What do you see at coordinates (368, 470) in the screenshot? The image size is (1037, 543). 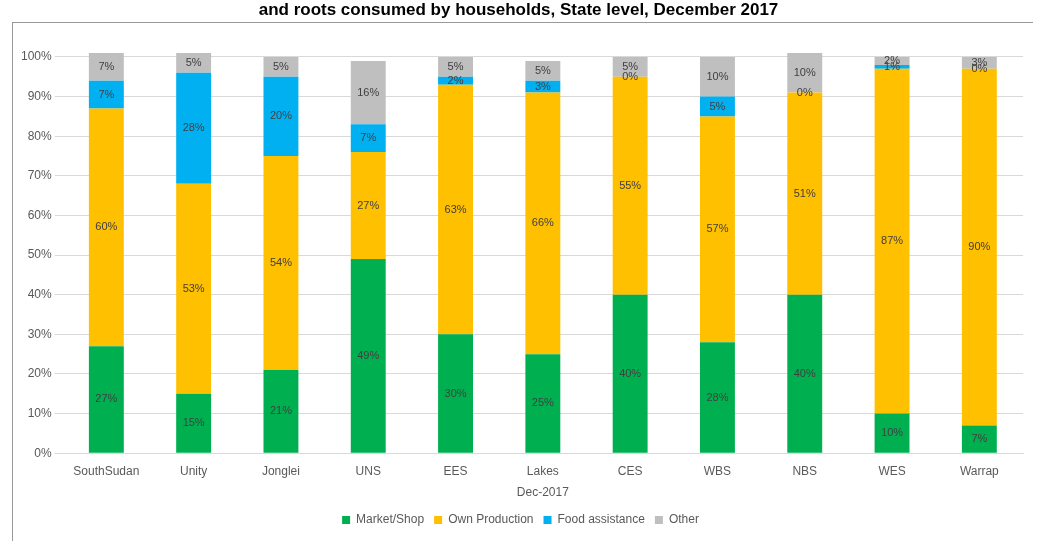 I see `x-tick-label: UNS` at bounding box center [368, 470].